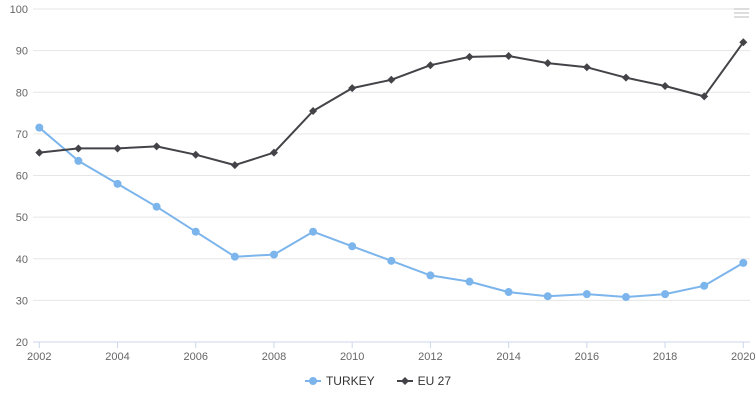  I want to click on x-axis-tick-label: 2014, so click(508, 357).